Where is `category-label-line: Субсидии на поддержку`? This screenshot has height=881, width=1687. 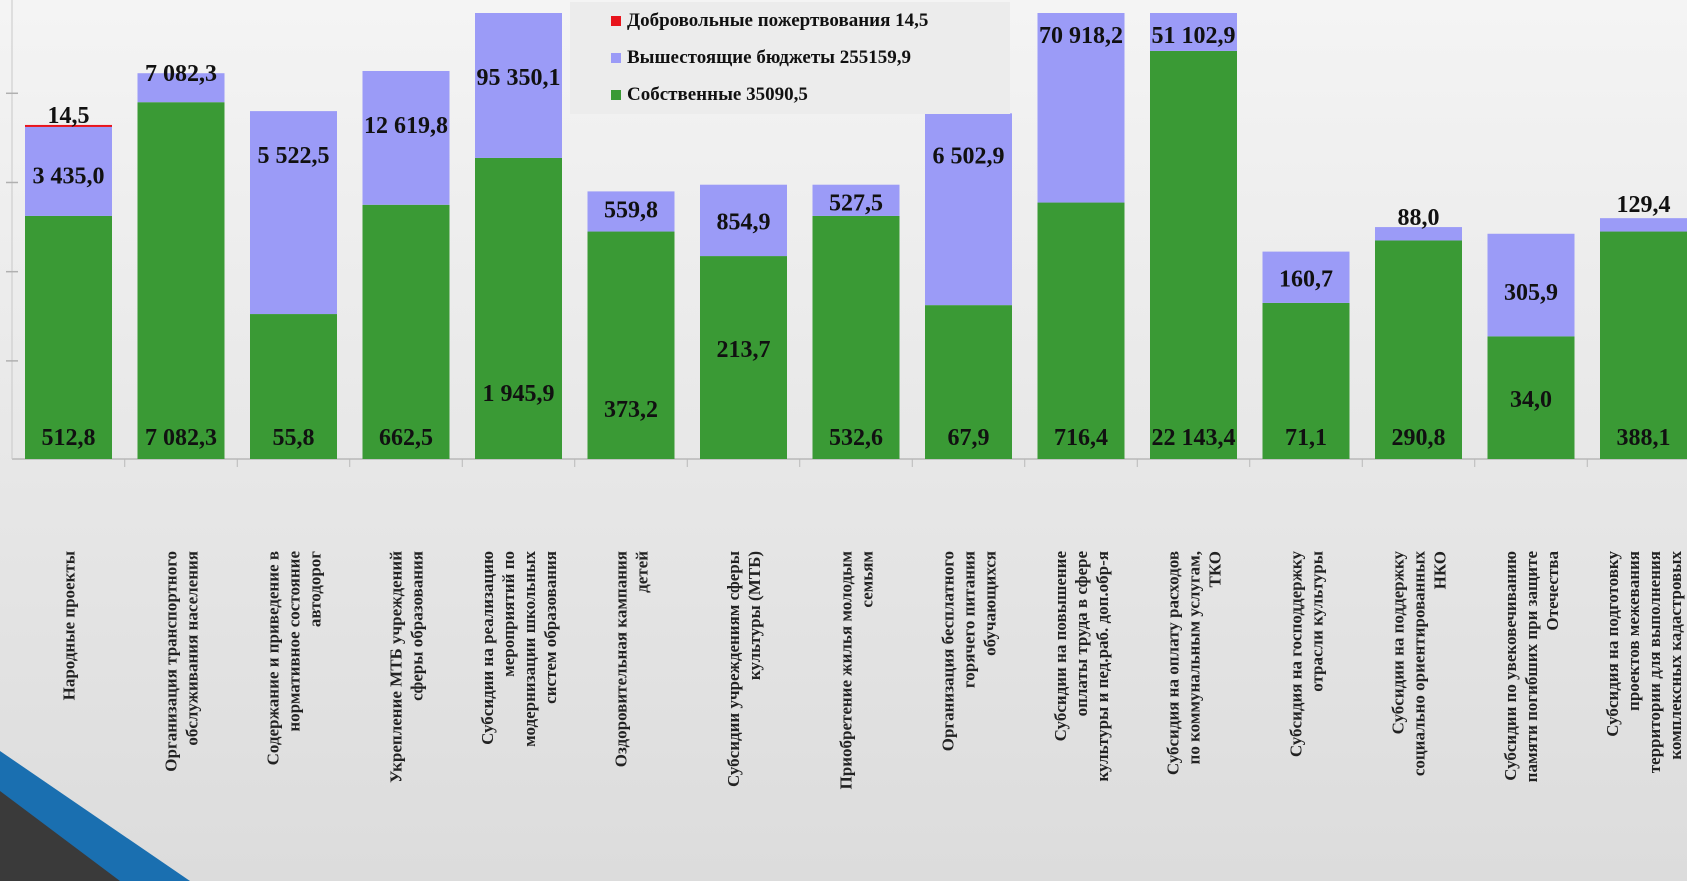
category-label-line: Субсидии на поддержку is located at coordinates (1398, 643).